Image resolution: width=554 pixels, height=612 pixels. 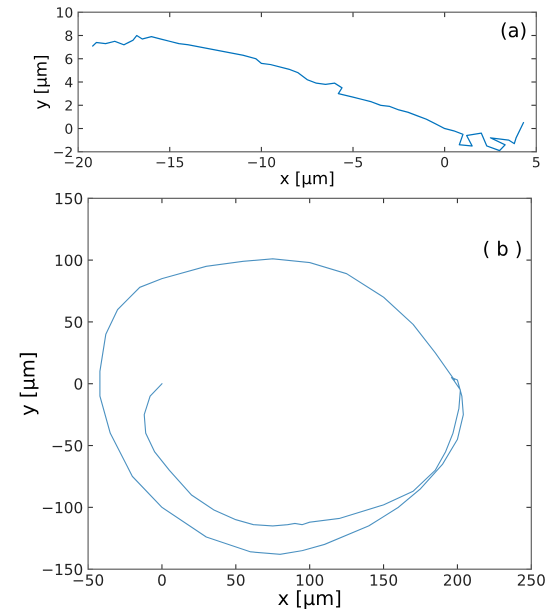 I want to click on x-tick-label: −15, so click(x=170, y=162).